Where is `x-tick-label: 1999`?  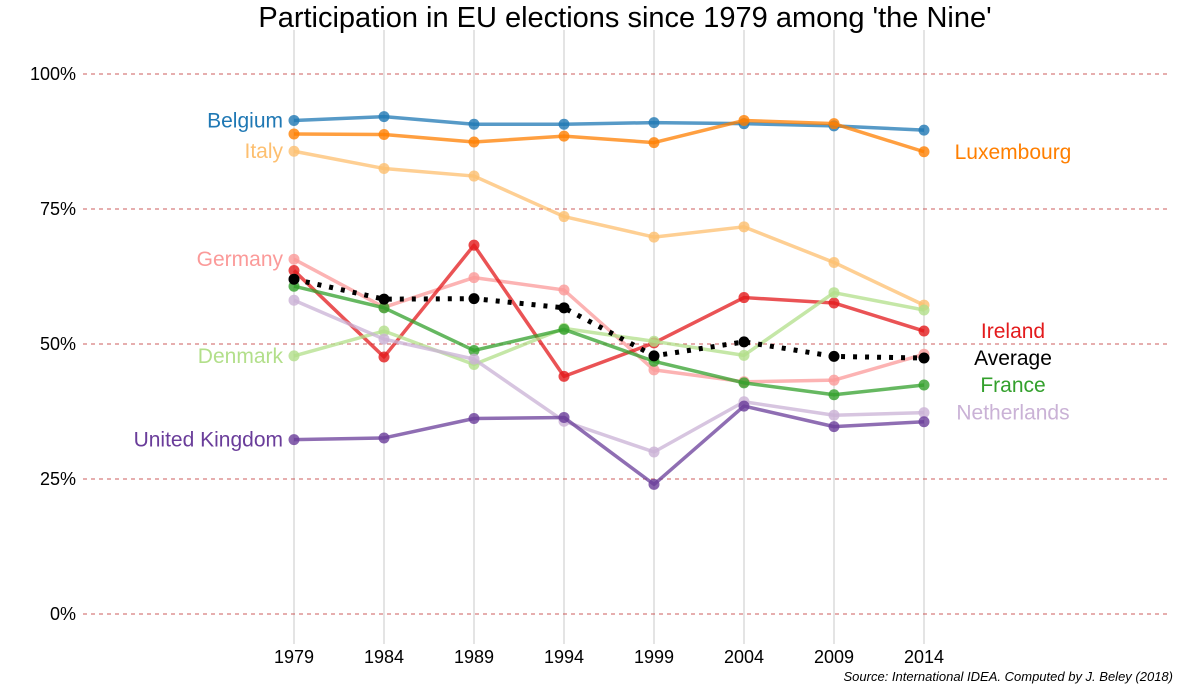 x-tick-label: 1999 is located at coordinates (654, 657).